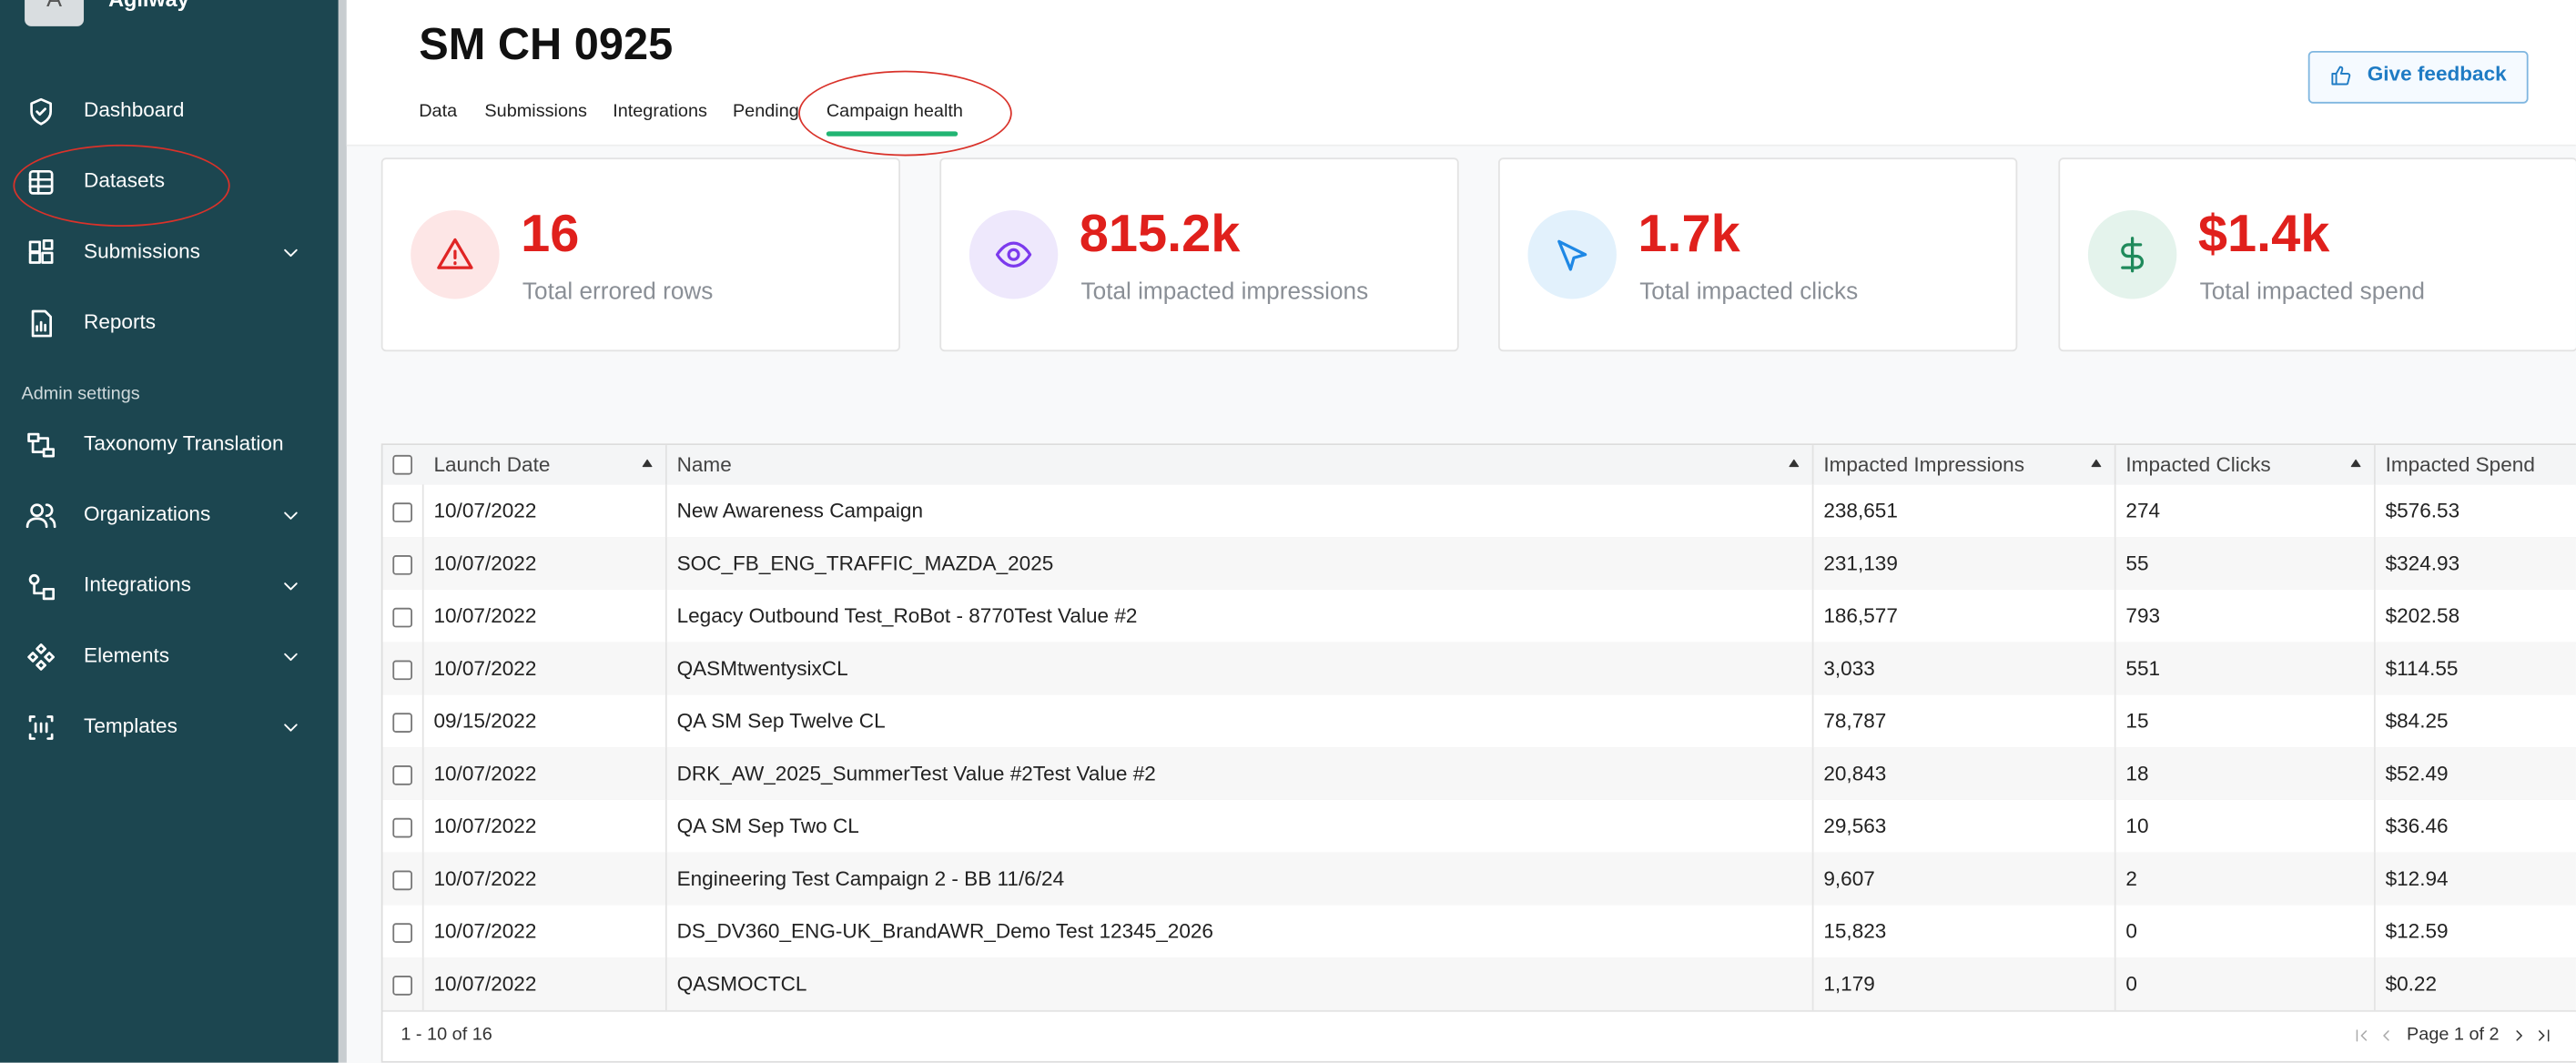  Describe the element at coordinates (1160, 233) in the screenshot. I see `stat-value: 815.2k` at that location.